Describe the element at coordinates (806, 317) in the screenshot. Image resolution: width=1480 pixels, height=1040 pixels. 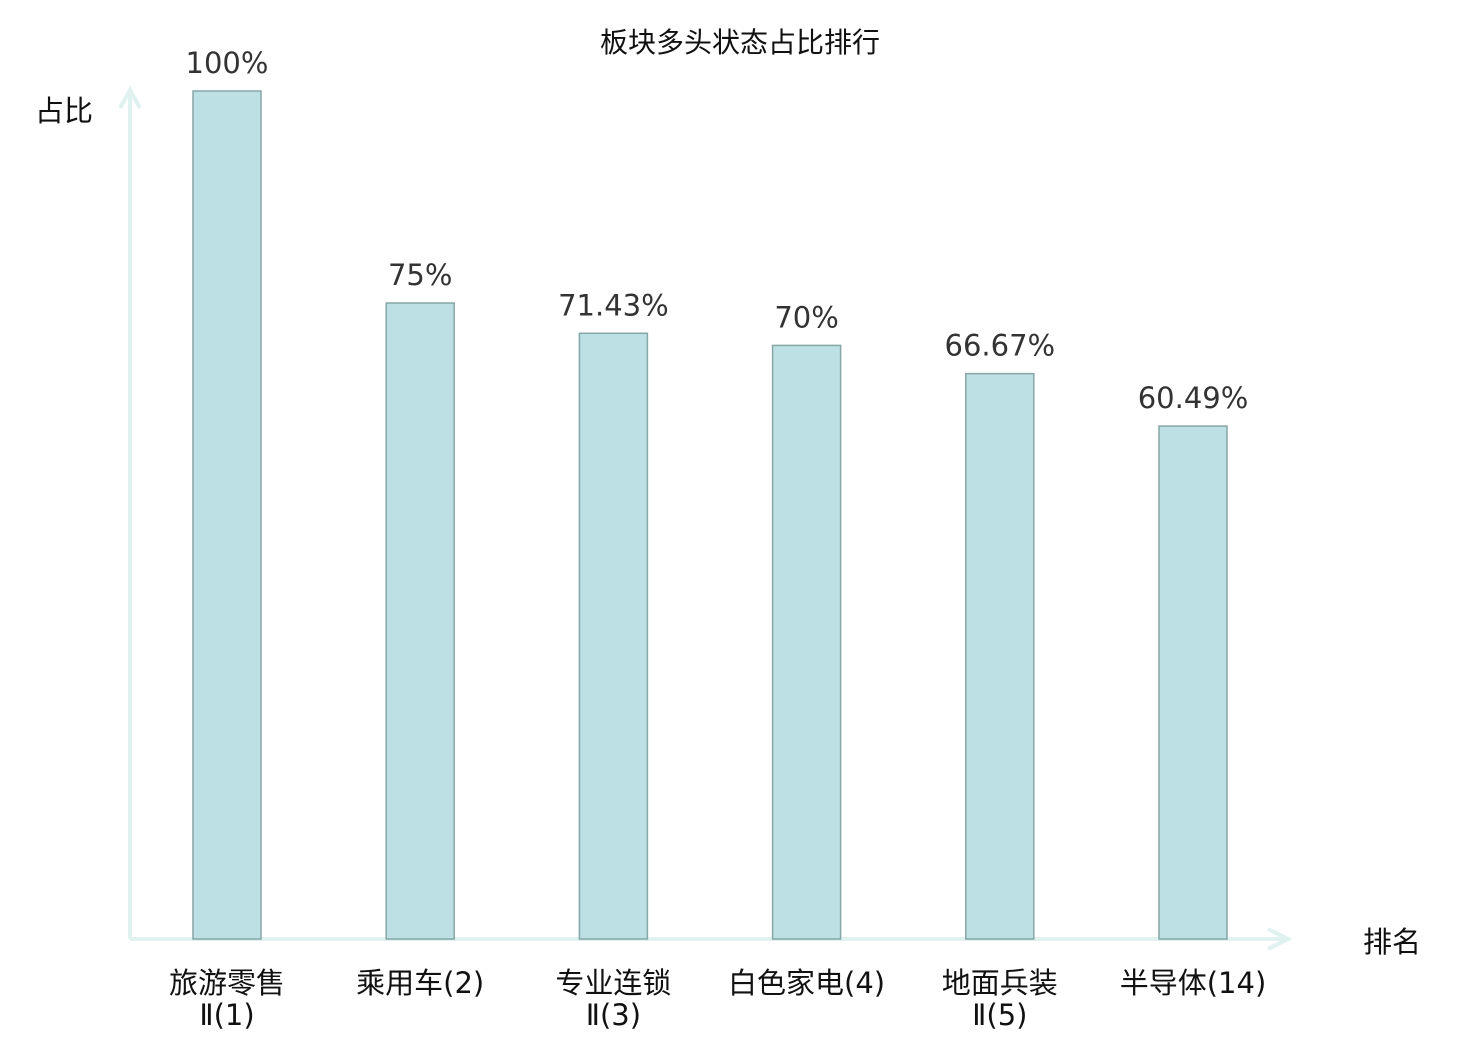
I see `data-label: 70%` at that location.